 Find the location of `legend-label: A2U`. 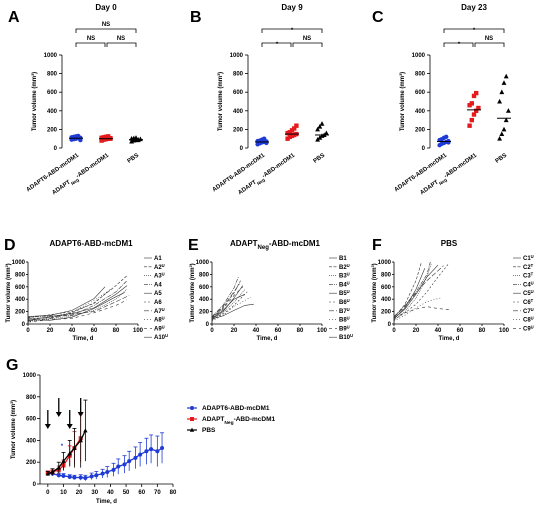

legend-label: A2U is located at coordinates (159, 266).